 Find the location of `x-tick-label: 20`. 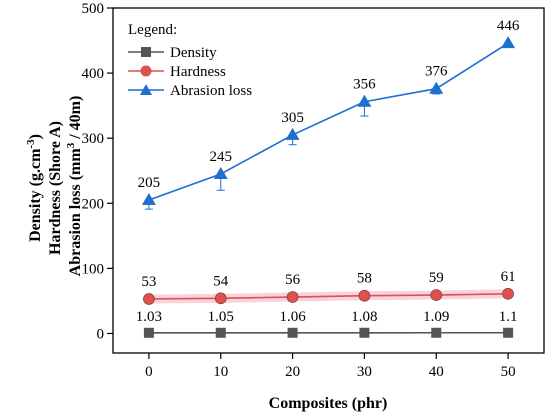

x-tick-label: 20 is located at coordinates (292, 372).